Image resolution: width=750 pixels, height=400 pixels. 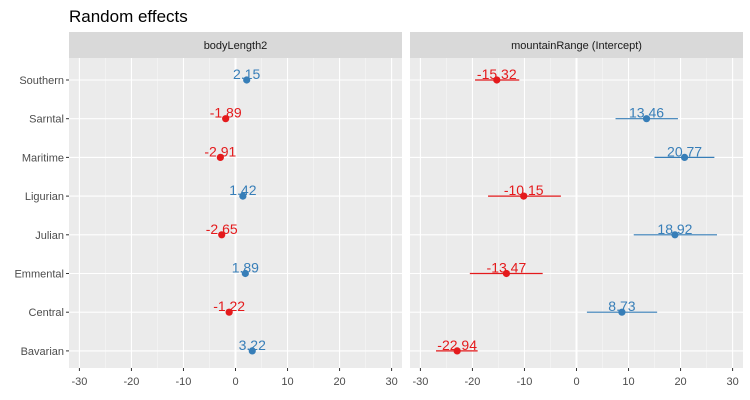 What do you see at coordinates (457, 345) in the screenshot?
I see `value-label: -22.94` at bounding box center [457, 345].